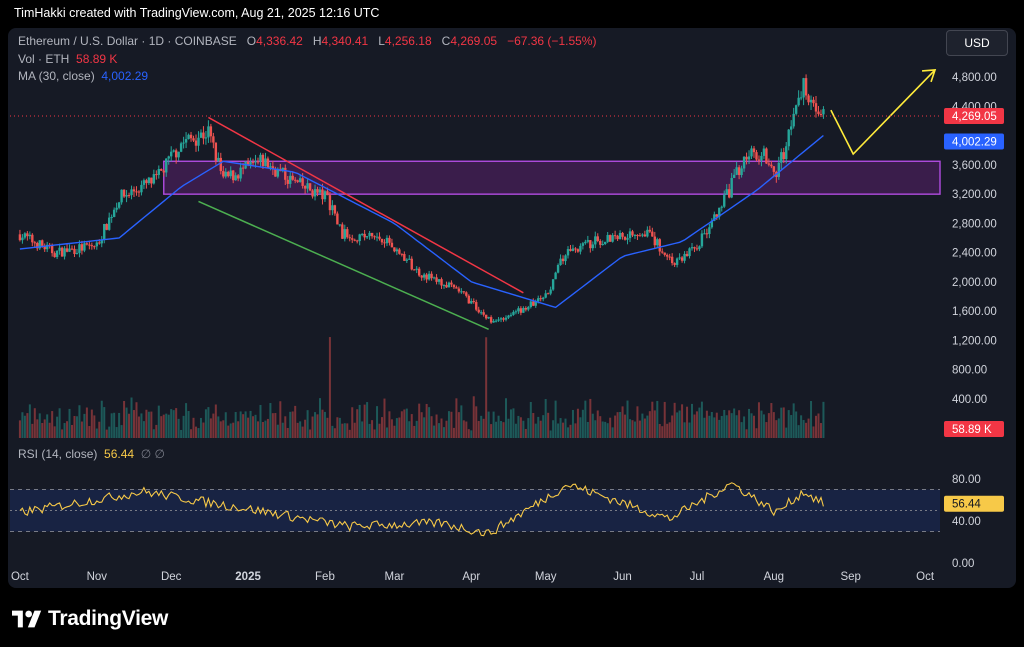 The height and width of the screenshot is (647, 1024). I want to click on projection-path, so click(883, 112).